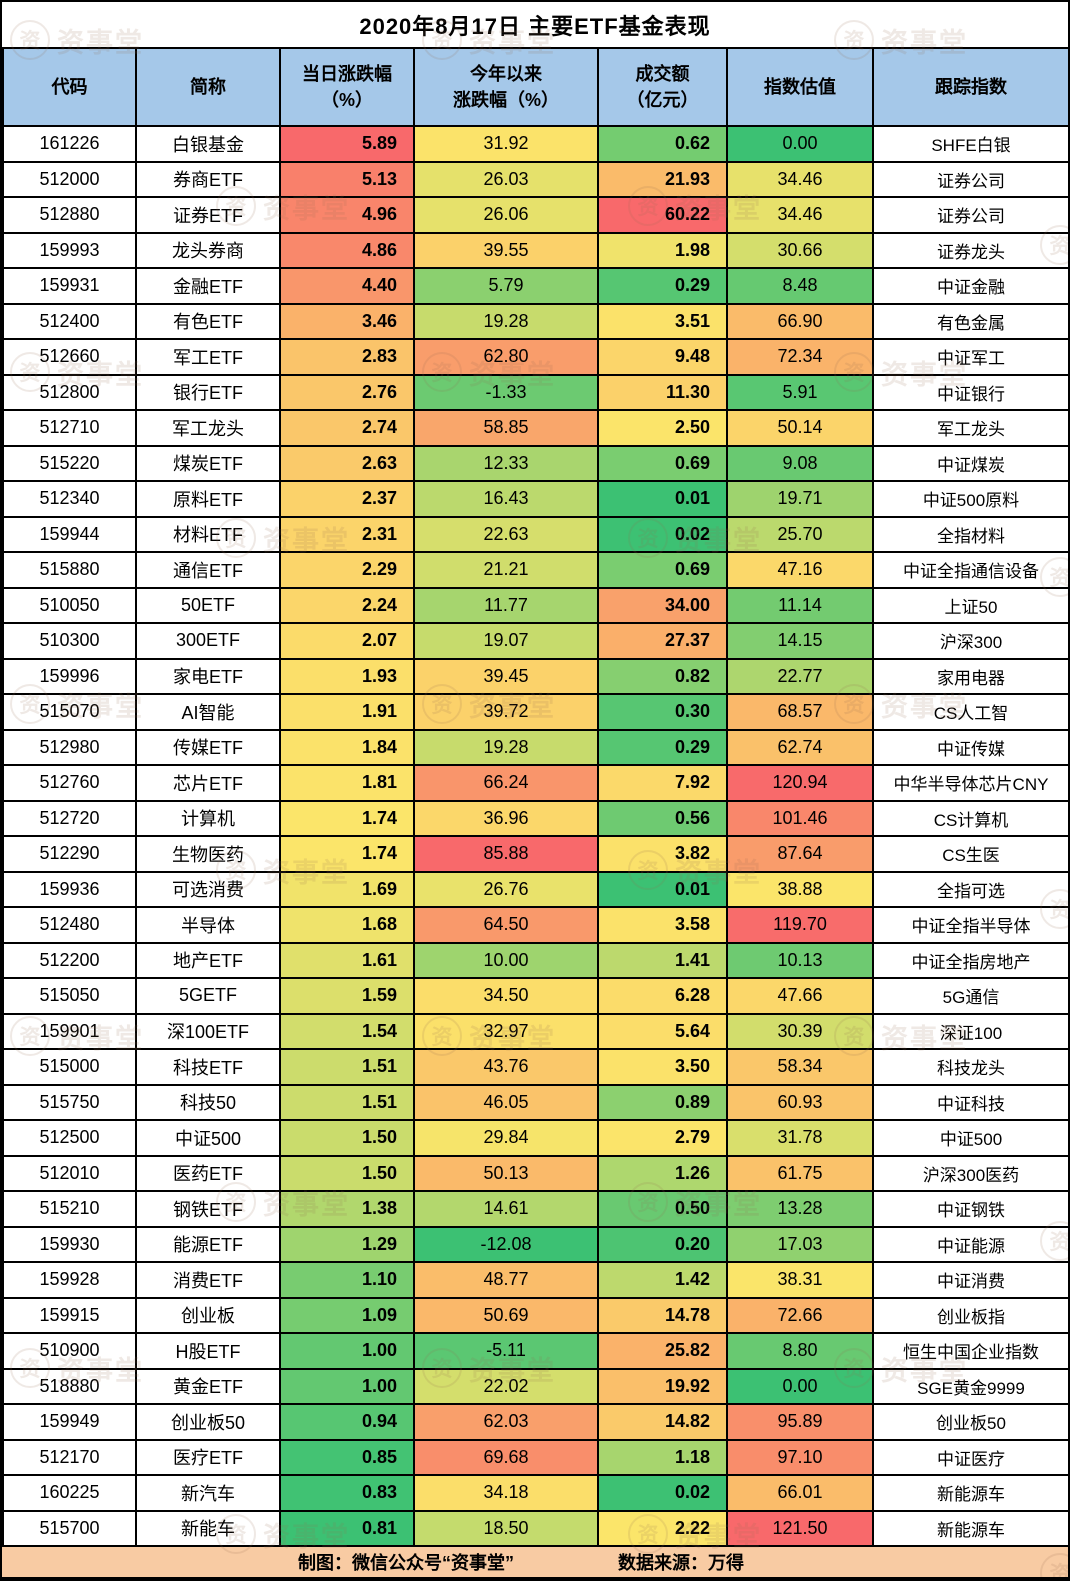 This screenshot has height=1581, width=1070. What do you see at coordinates (800, 534) in the screenshot?
I see `cell-index-valuation: 25.70` at bounding box center [800, 534].